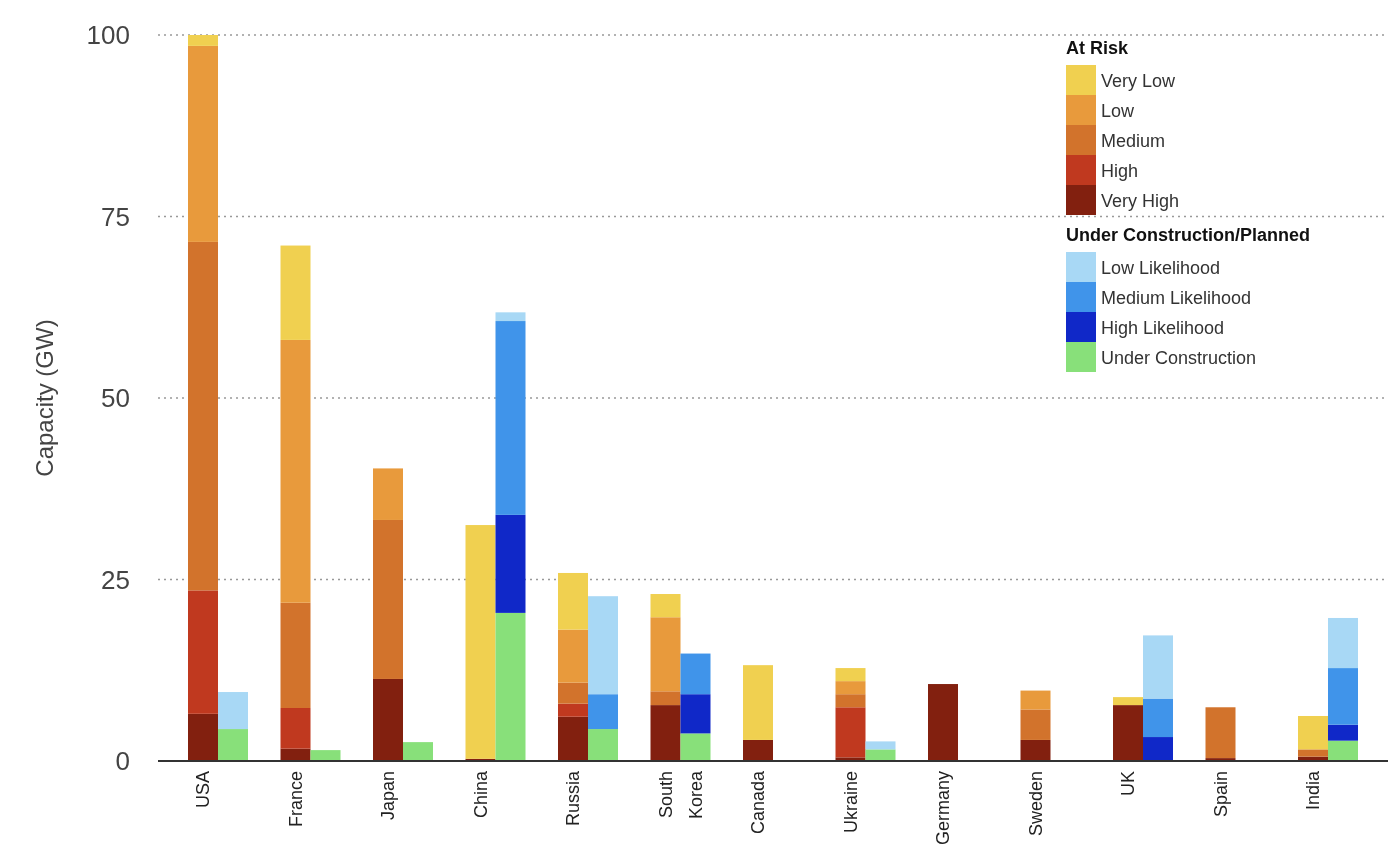 Image resolution: width=1392 pixels, height=862 pixels. I want to click on y-axis-title: Capacity (GW), so click(44, 398).